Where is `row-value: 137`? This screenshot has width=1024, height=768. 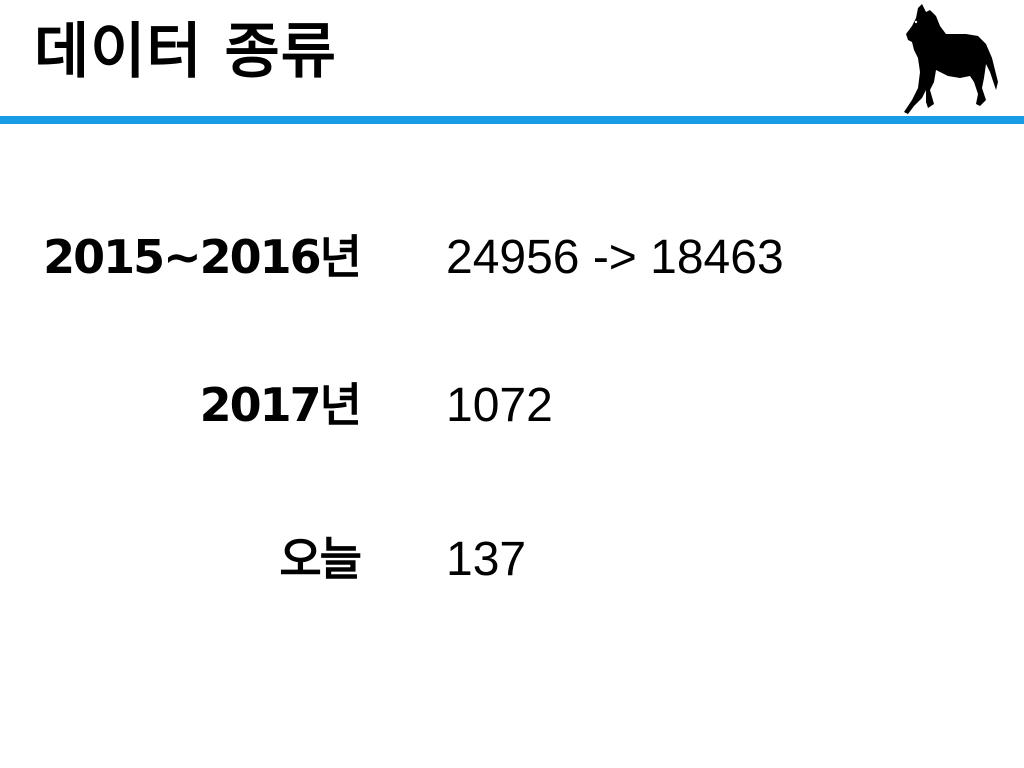
row-value: 137 is located at coordinates (486, 559).